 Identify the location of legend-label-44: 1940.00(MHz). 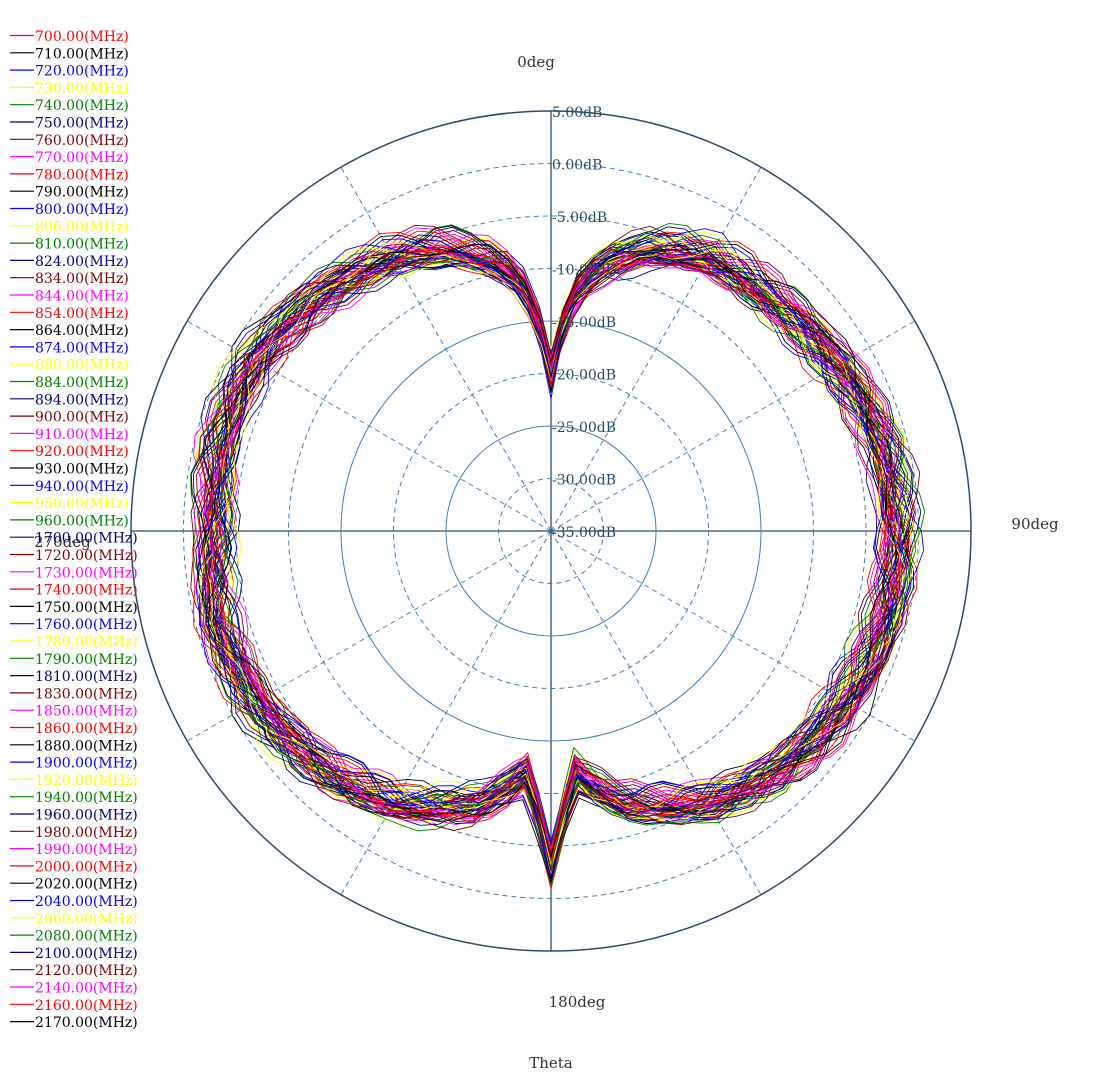
(86, 798).